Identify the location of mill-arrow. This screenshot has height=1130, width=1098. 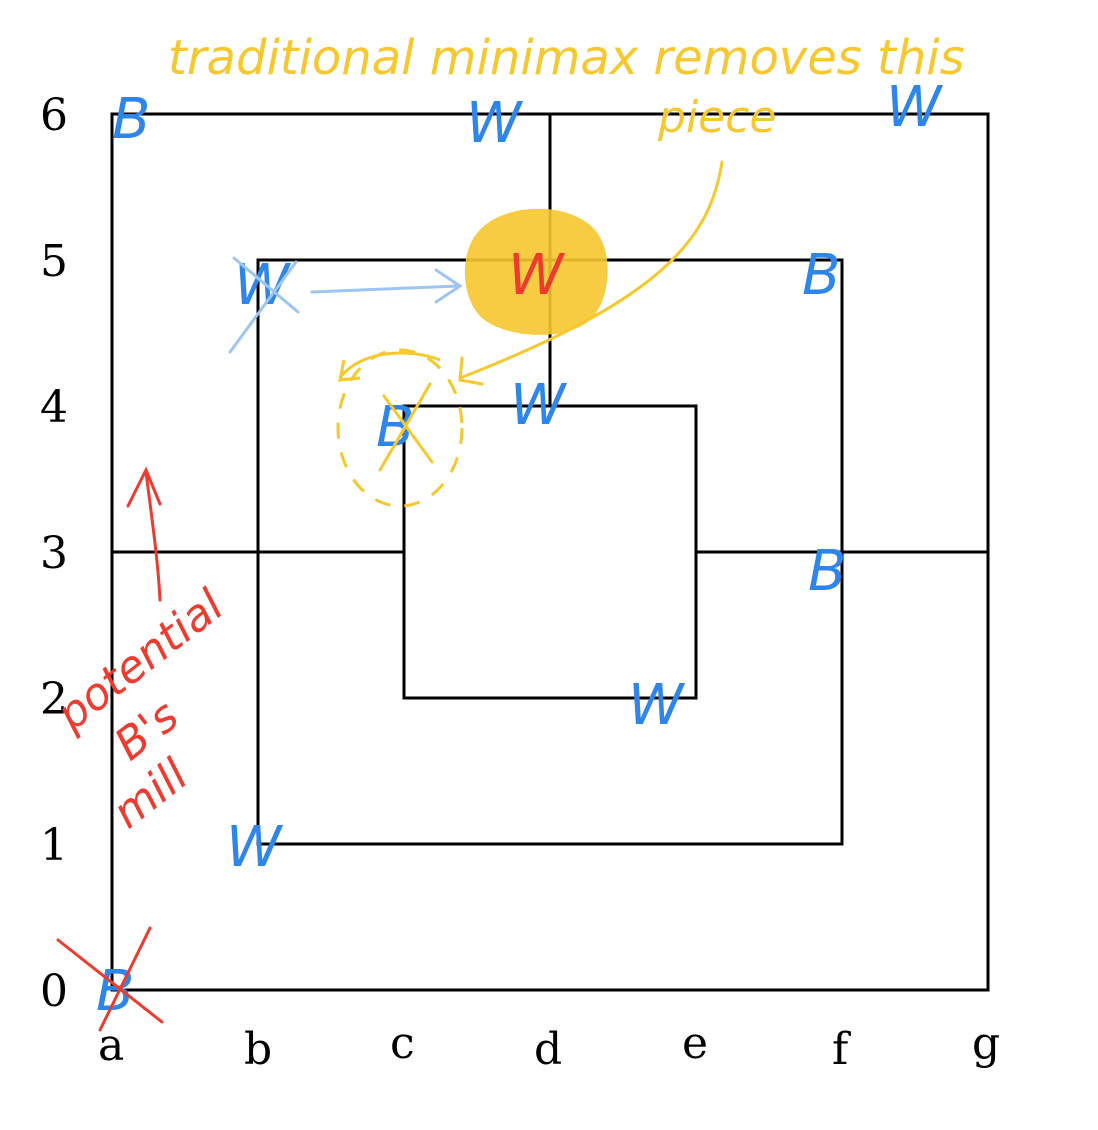
(144, 534).